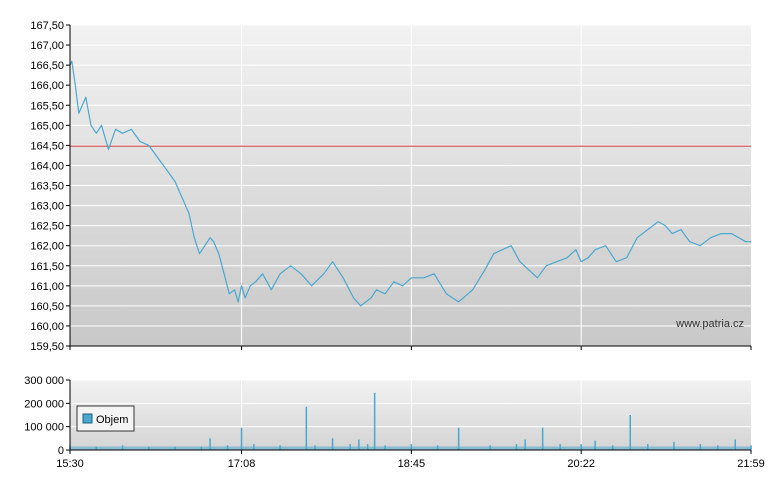  Describe the element at coordinates (87, 418) in the screenshot. I see `legend-swatch` at that location.